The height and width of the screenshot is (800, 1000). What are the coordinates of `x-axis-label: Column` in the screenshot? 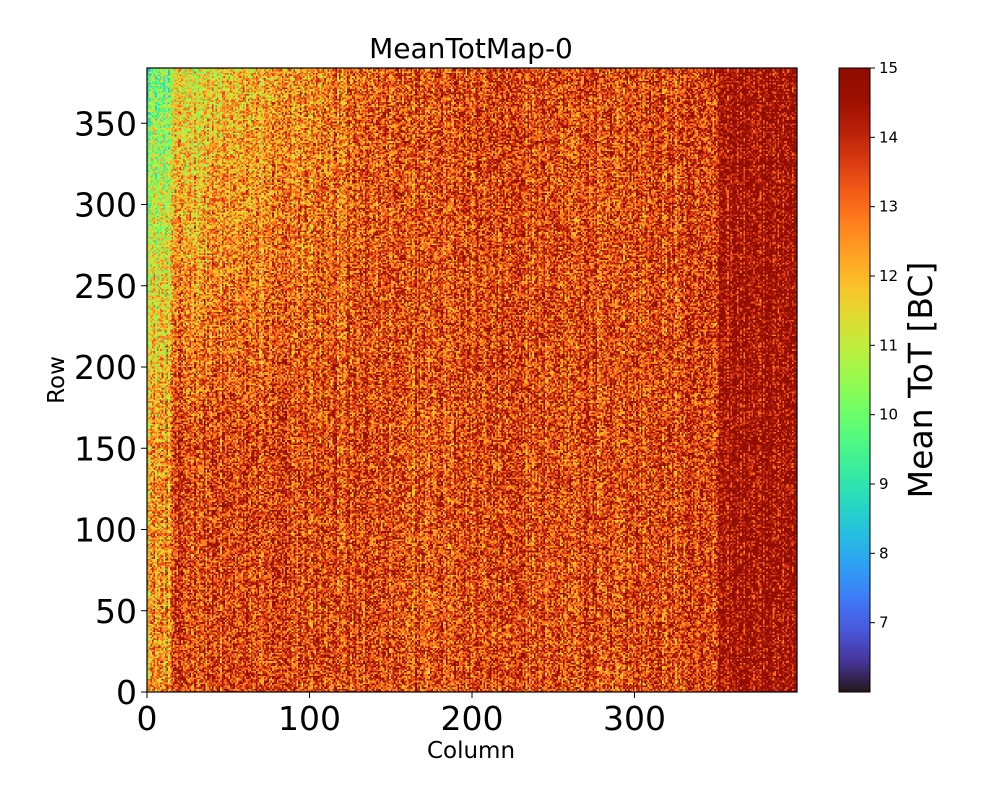 It's located at (471, 751).